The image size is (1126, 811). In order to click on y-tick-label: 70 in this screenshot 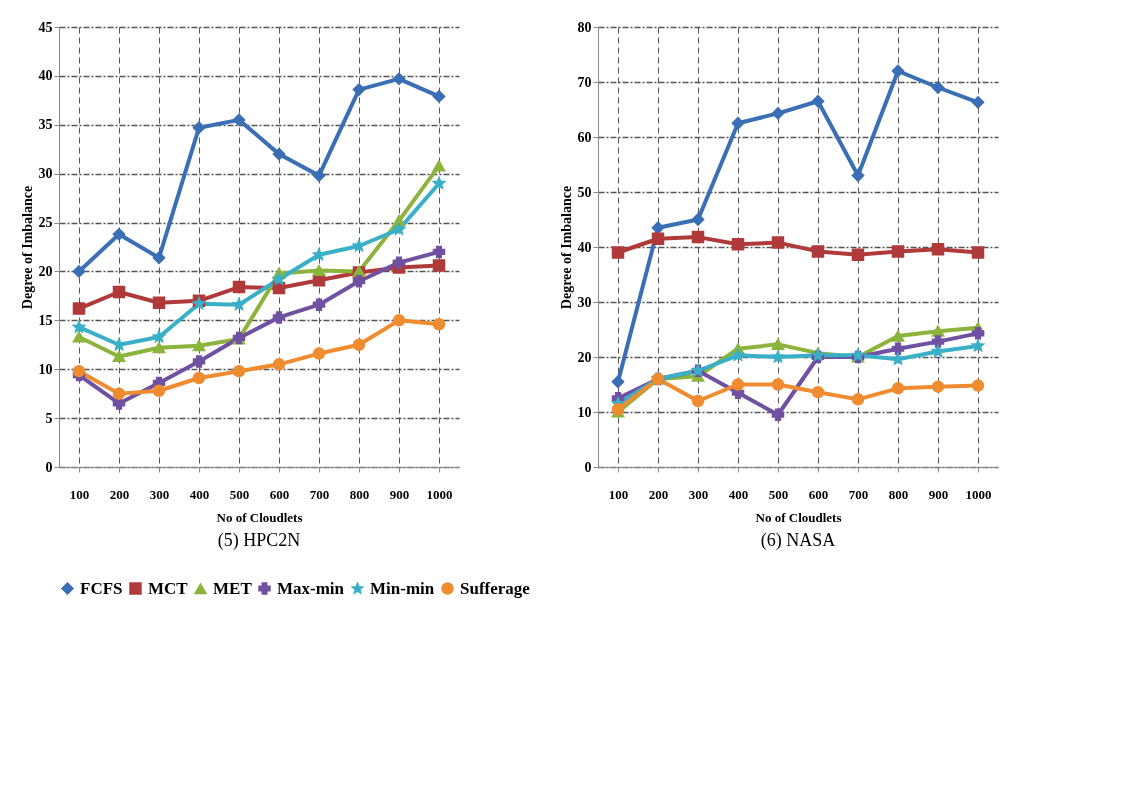, I will do `click(584, 82)`.